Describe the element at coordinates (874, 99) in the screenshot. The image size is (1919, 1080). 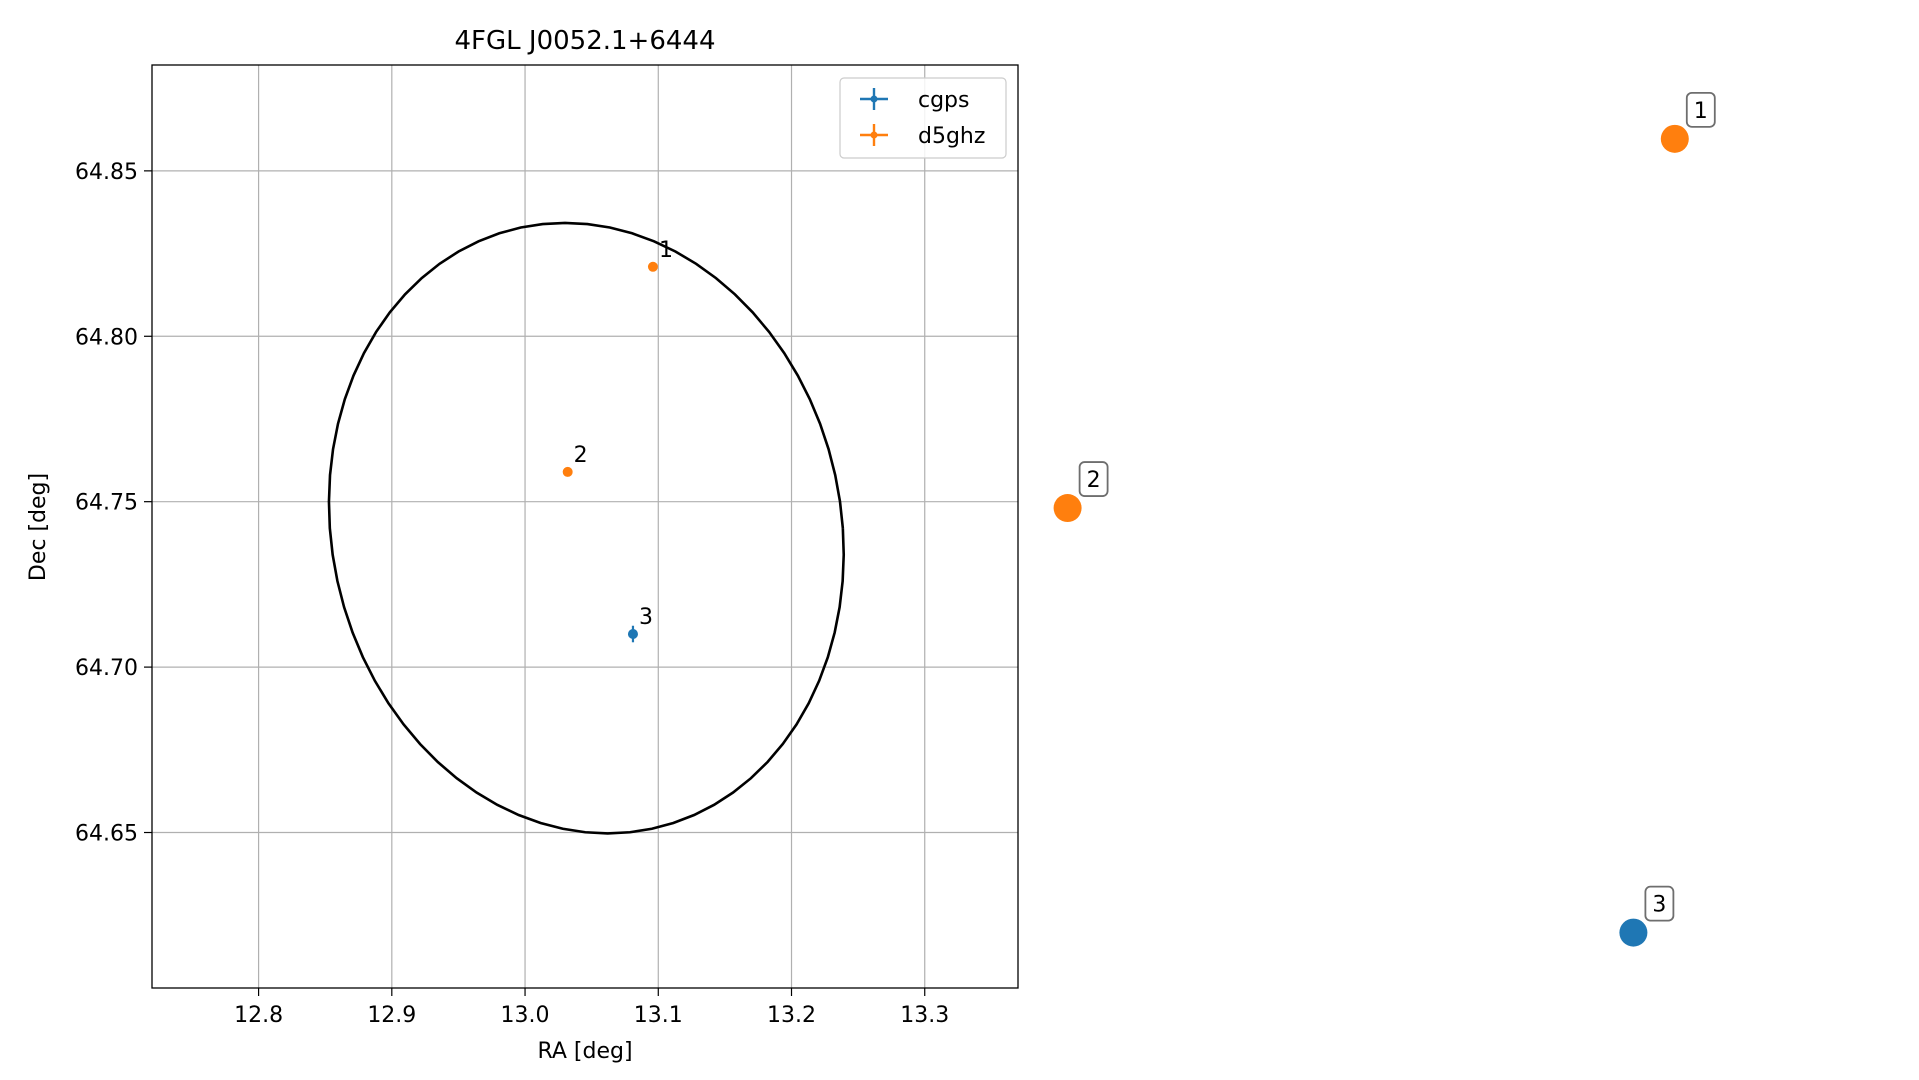
I see `legend-dot-cgps` at that location.